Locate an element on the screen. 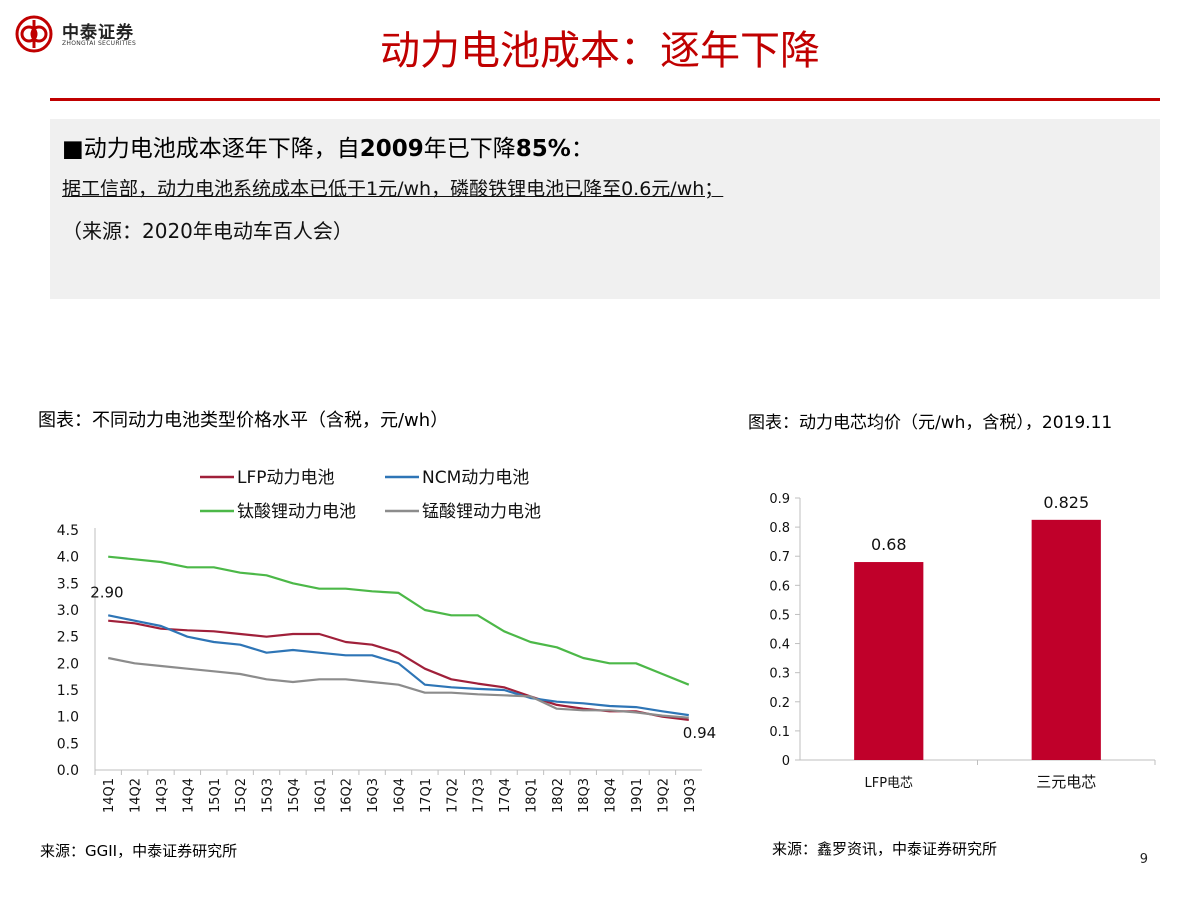 The image size is (1200, 900). x-tick-label: 17Q3 is located at coordinates (479, 795).